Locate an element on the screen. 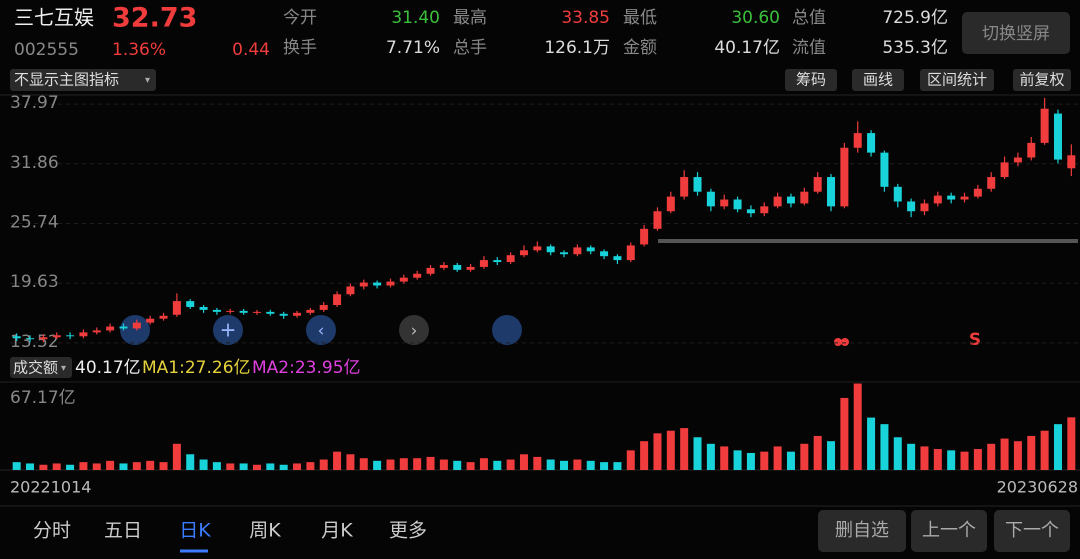 This screenshot has height=559, width=1080. rotate-button-label: 切换竖屏 is located at coordinates (1016, 34).